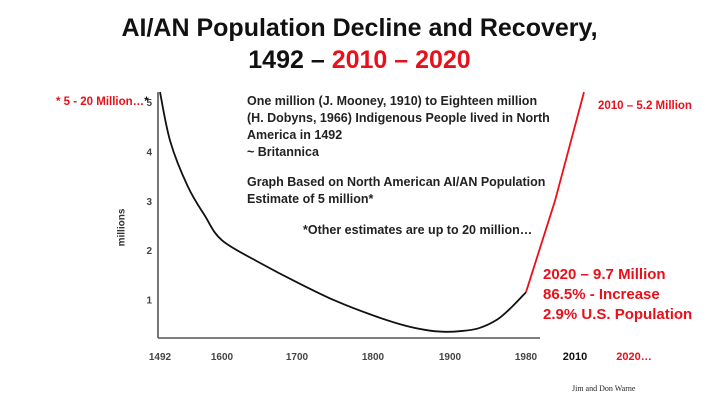 This screenshot has height=404, width=719. Describe the element at coordinates (122, 227) in the screenshot. I see `y-axis-label: millions` at that location.